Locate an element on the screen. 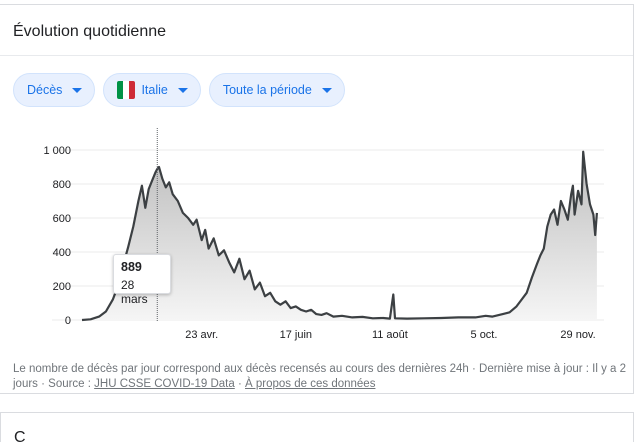 This screenshot has width=635, height=447. metric-dropdown-label: Décès is located at coordinates (45, 90).